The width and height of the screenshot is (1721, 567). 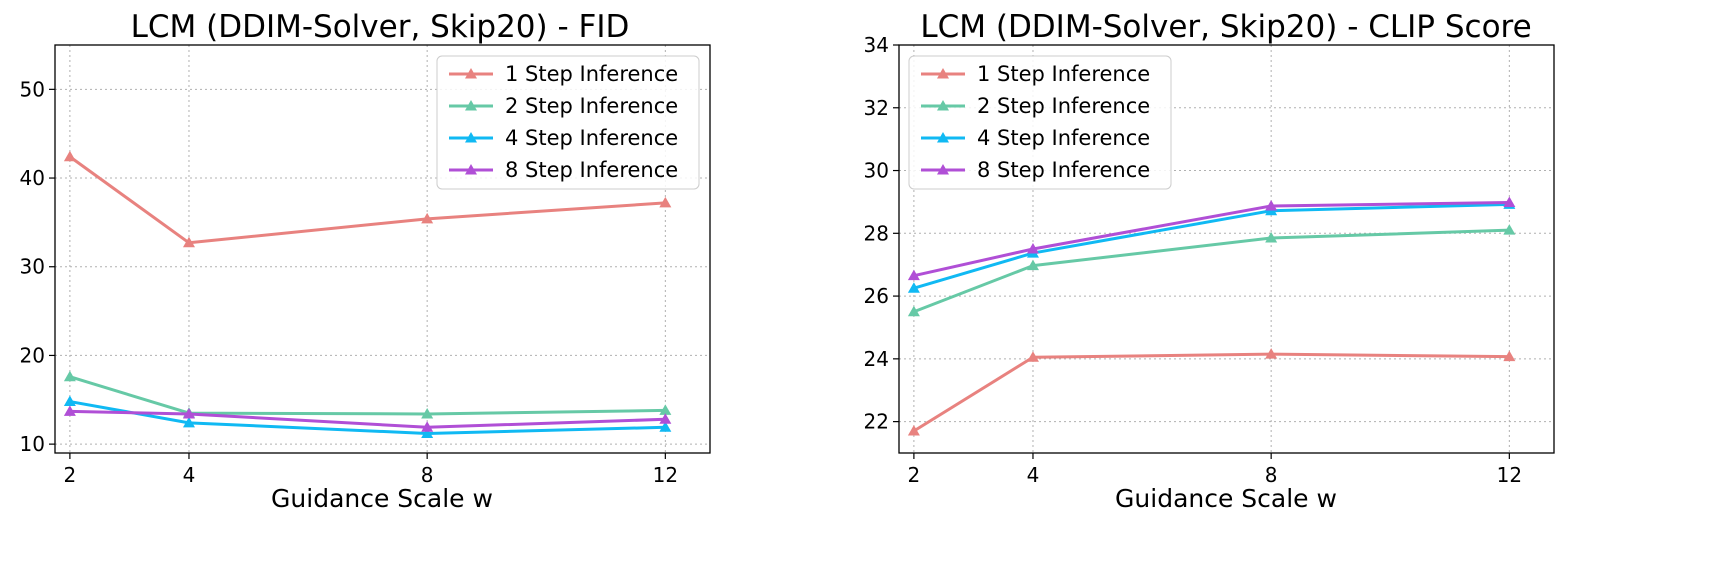 What do you see at coordinates (876, 296) in the screenshot?
I see `clip-y-tick-label: 26` at bounding box center [876, 296].